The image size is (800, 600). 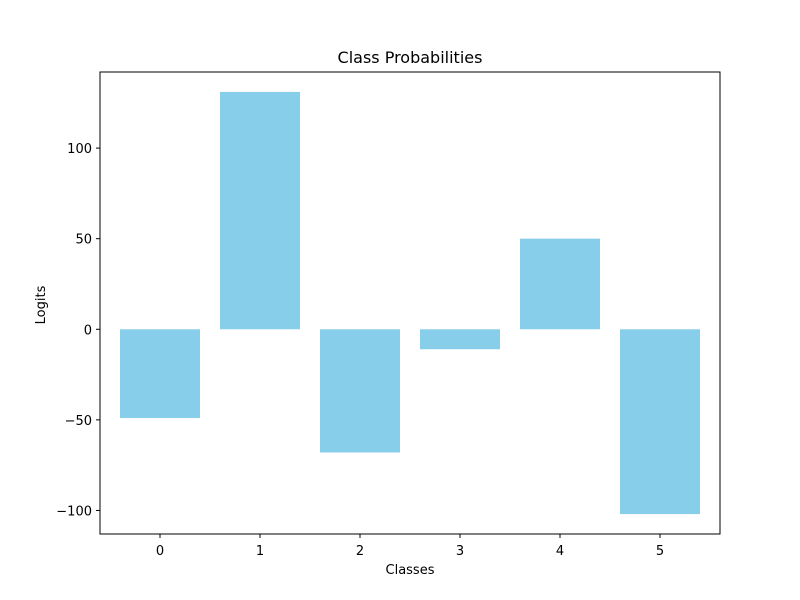 I want to click on y-tick-label: 50, so click(x=83, y=240).